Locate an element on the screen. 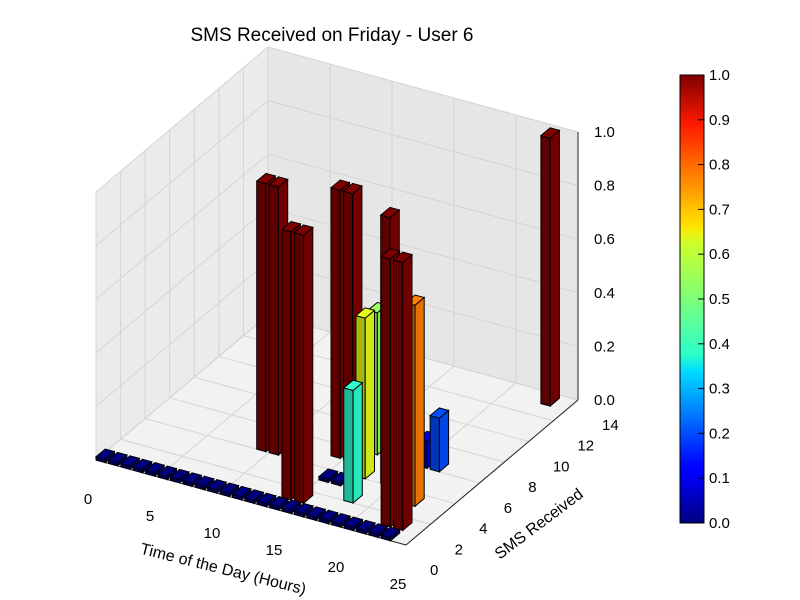 The image size is (800, 600). colorbar: 0.0 0.1 0.2 0.3 0.4 0.5 0.6 0.7 0.8 0.9 1.0 is located at coordinates (704, 299).